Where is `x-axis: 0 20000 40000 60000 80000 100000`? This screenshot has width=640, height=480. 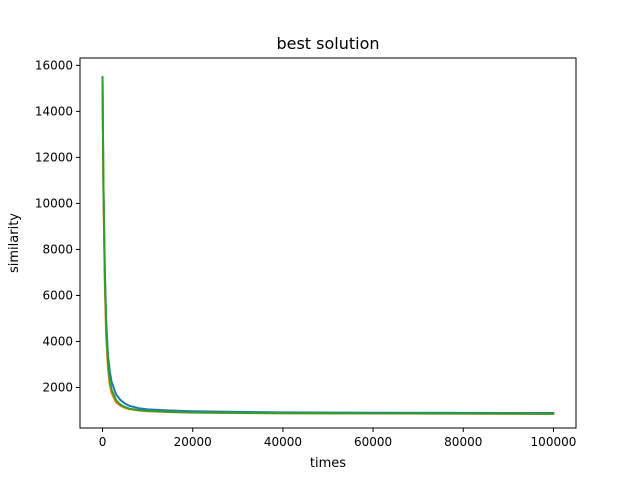
x-axis: 0 20000 40000 60000 80000 100000 is located at coordinates (338, 438).